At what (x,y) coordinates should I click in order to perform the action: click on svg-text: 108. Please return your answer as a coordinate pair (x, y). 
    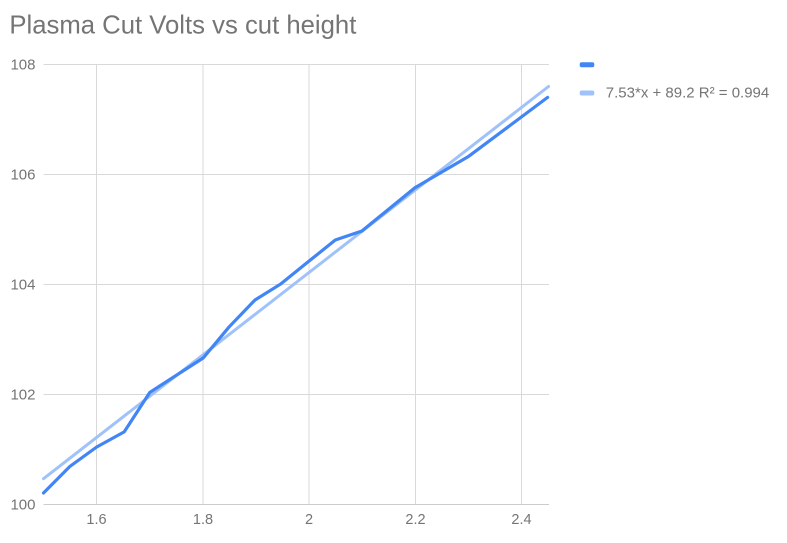
    Looking at the image, I should click on (22, 65).